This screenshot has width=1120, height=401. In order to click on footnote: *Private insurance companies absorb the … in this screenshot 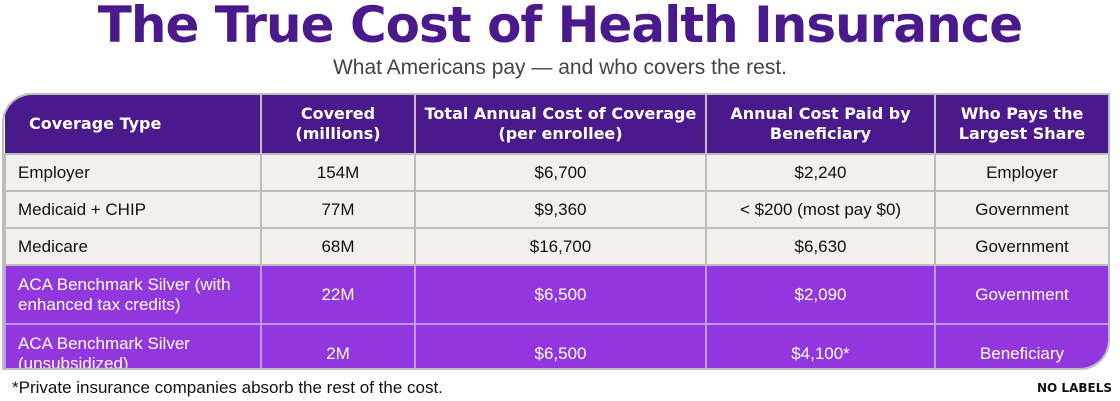, I will do `click(227, 387)`.